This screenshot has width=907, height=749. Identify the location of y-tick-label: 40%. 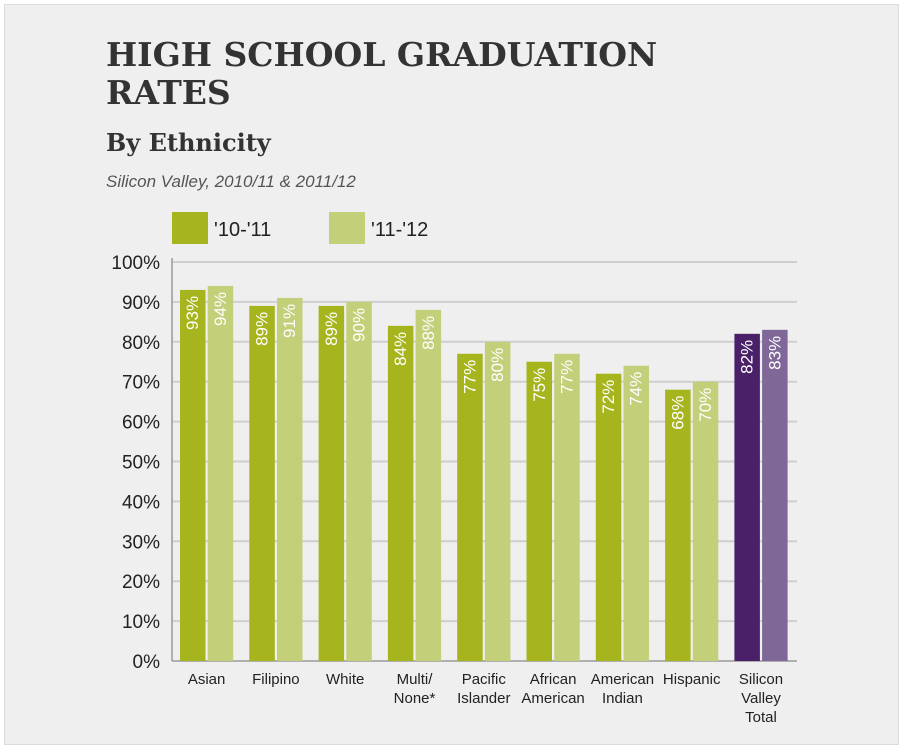
(141, 502).